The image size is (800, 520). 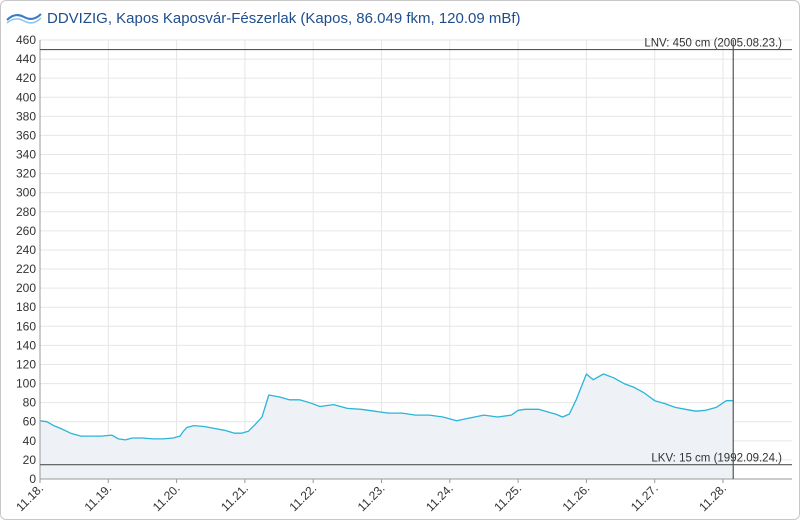 What do you see at coordinates (26, 364) in the screenshot?
I see `y-tick-label: 120` at bounding box center [26, 364].